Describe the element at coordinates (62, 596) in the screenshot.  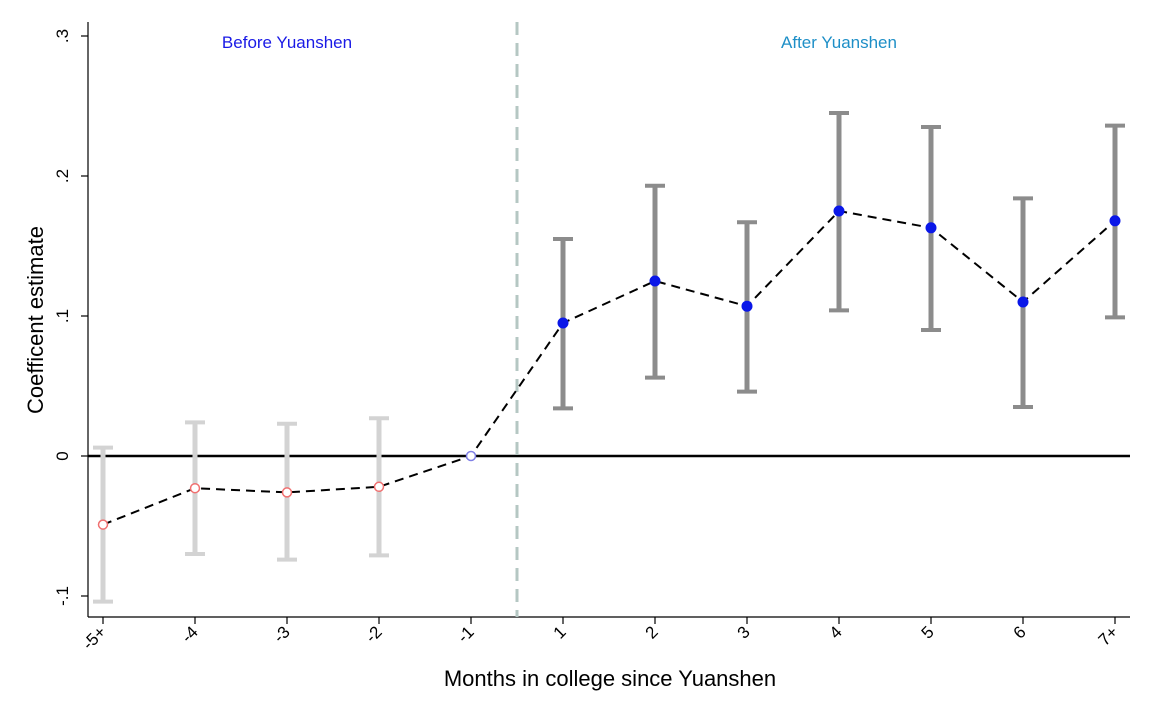
I see `y-tick-label: -.1` at that location.